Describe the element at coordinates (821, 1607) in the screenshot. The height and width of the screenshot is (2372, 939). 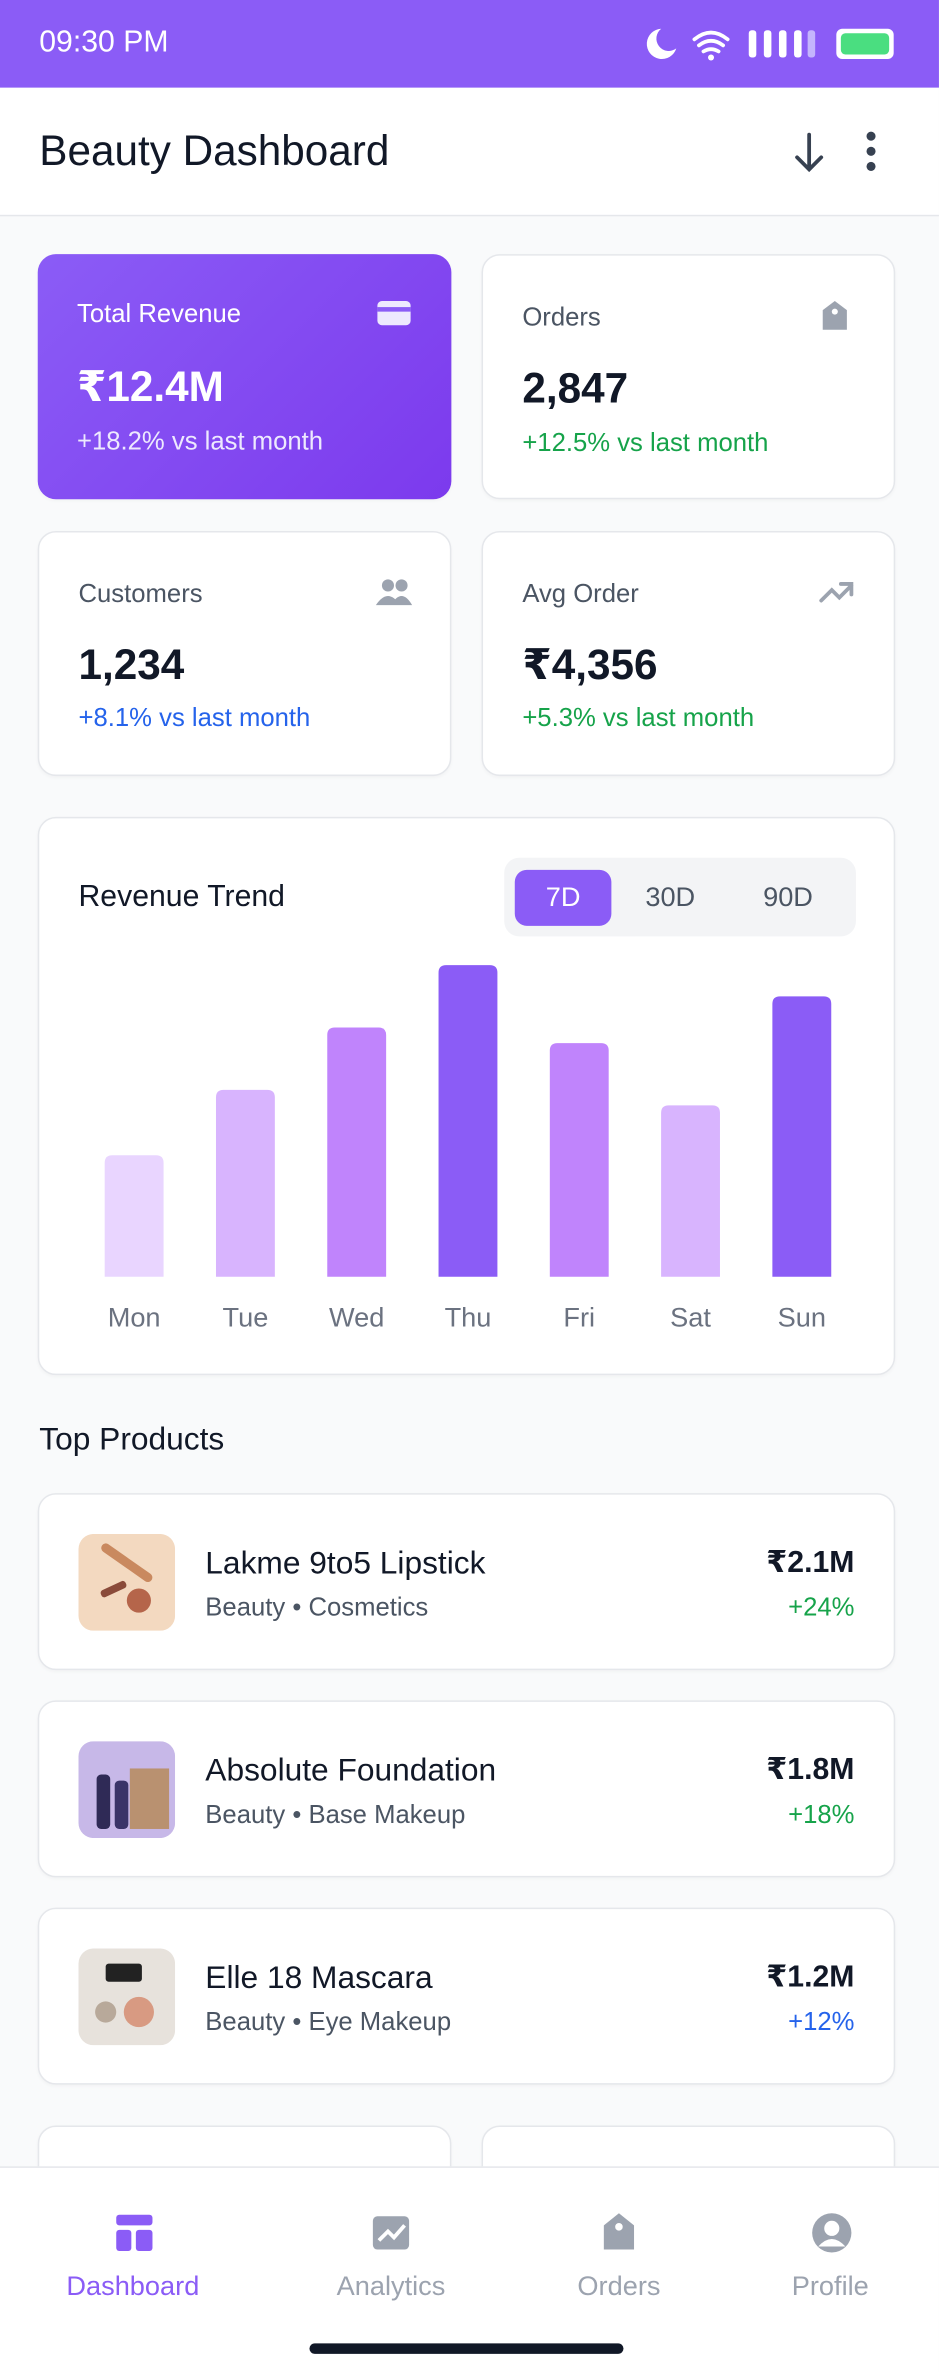
I see `product-growth: +24%` at that location.